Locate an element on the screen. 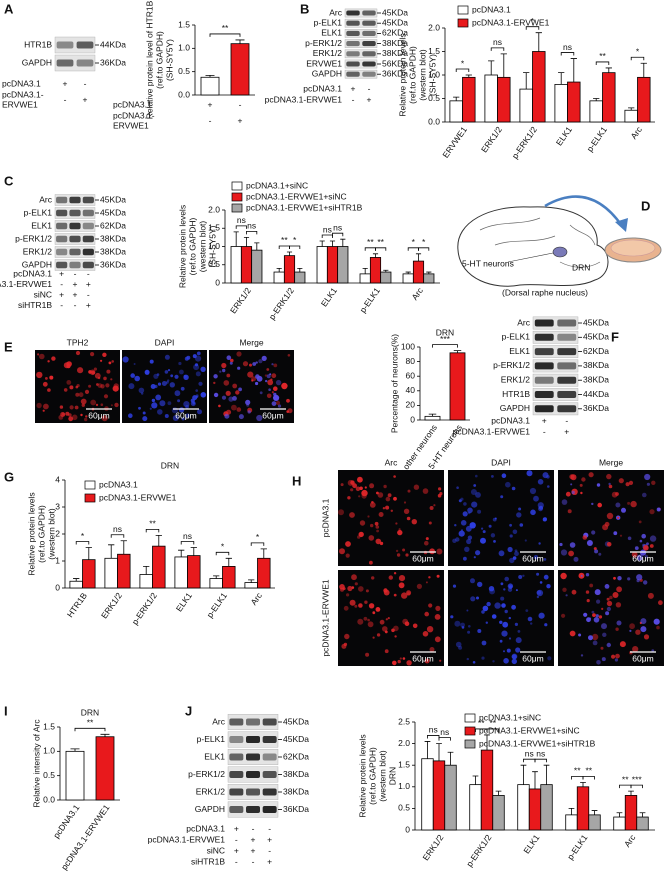  legend-swatch is located at coordinates (237, 197).